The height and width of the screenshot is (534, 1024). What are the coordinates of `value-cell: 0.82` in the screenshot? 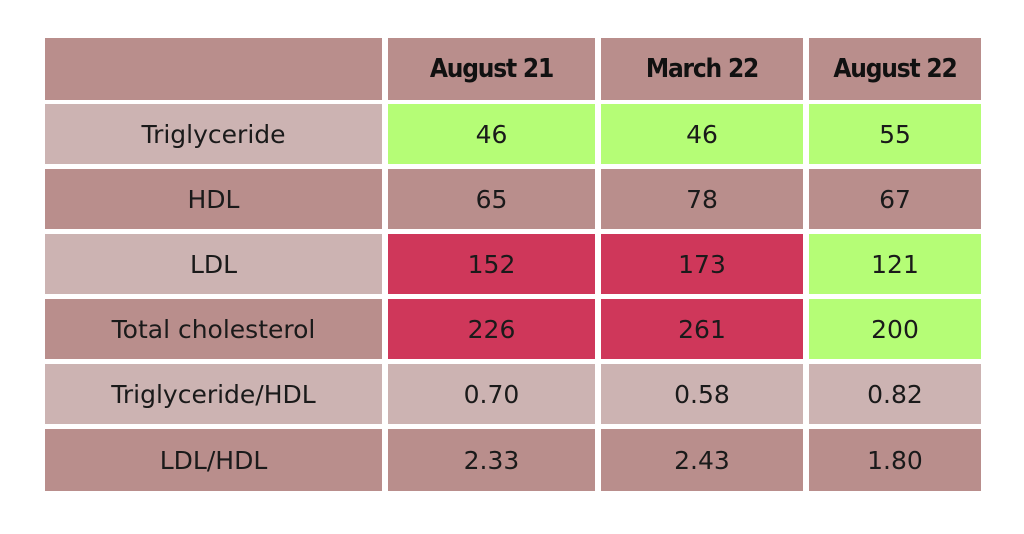 It's located at (895, 394).